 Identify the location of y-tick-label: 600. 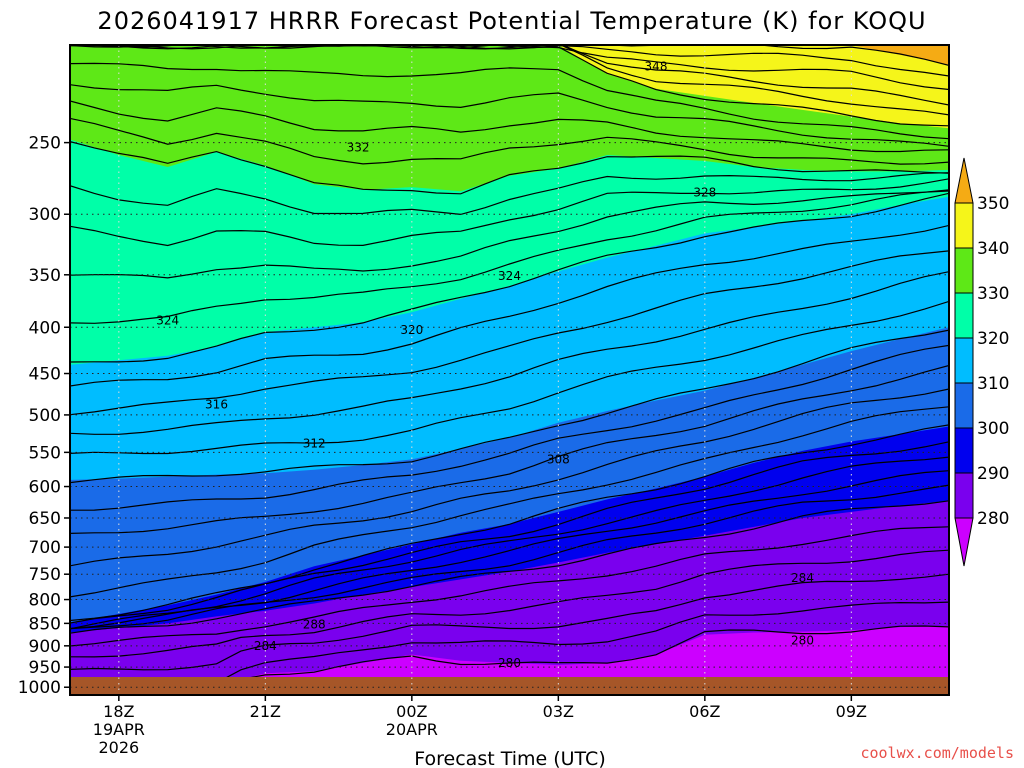
(45, 488).